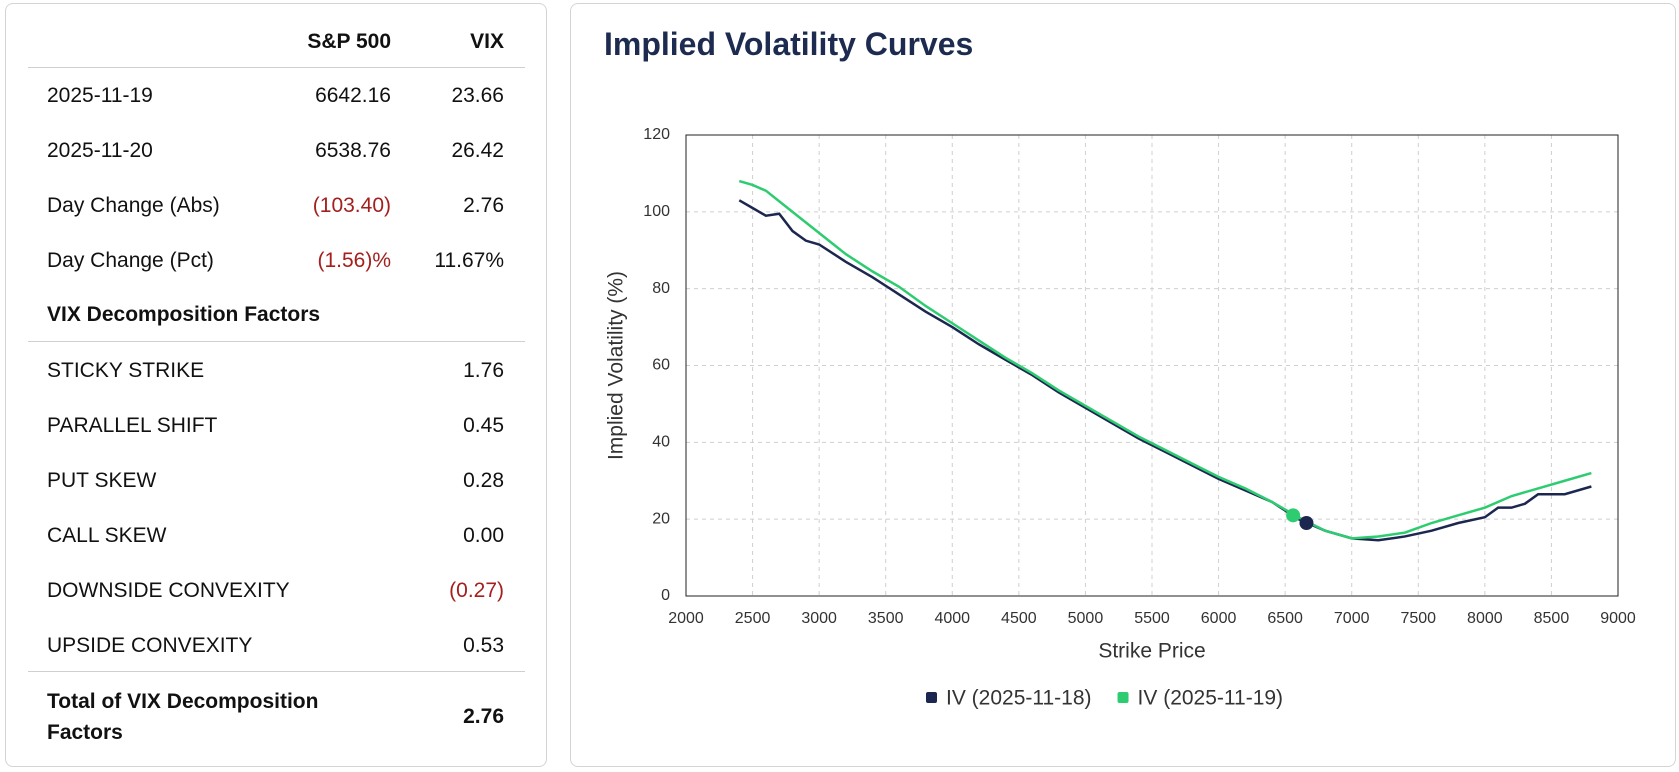 Image resolution: width=1679 pixels, height=772 pixels. Describe the element at coordinates (483, 205) in the screenshot. I see `row-value: 2.76` at that location.